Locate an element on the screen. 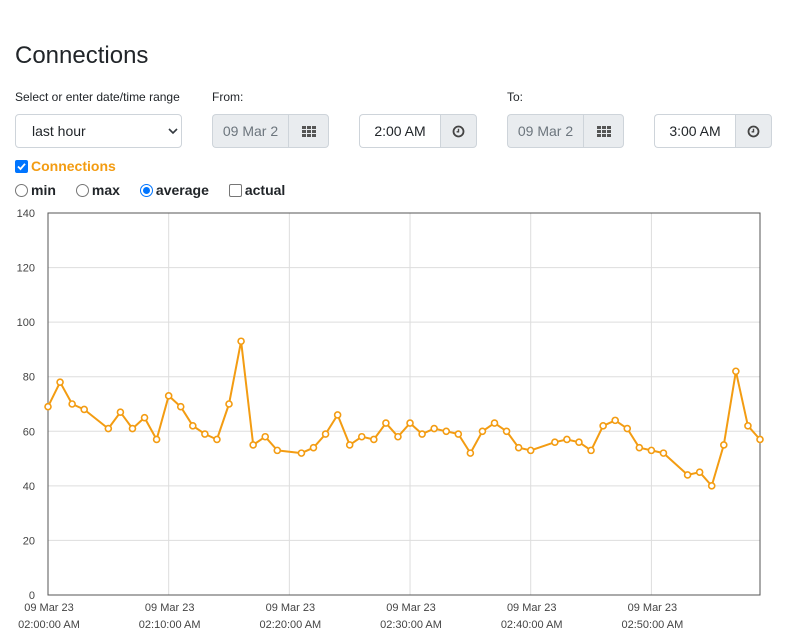 The width and height of the screenshot is (787, 634). aggregation-options: min max average actual is located at coordinates (150, 190).